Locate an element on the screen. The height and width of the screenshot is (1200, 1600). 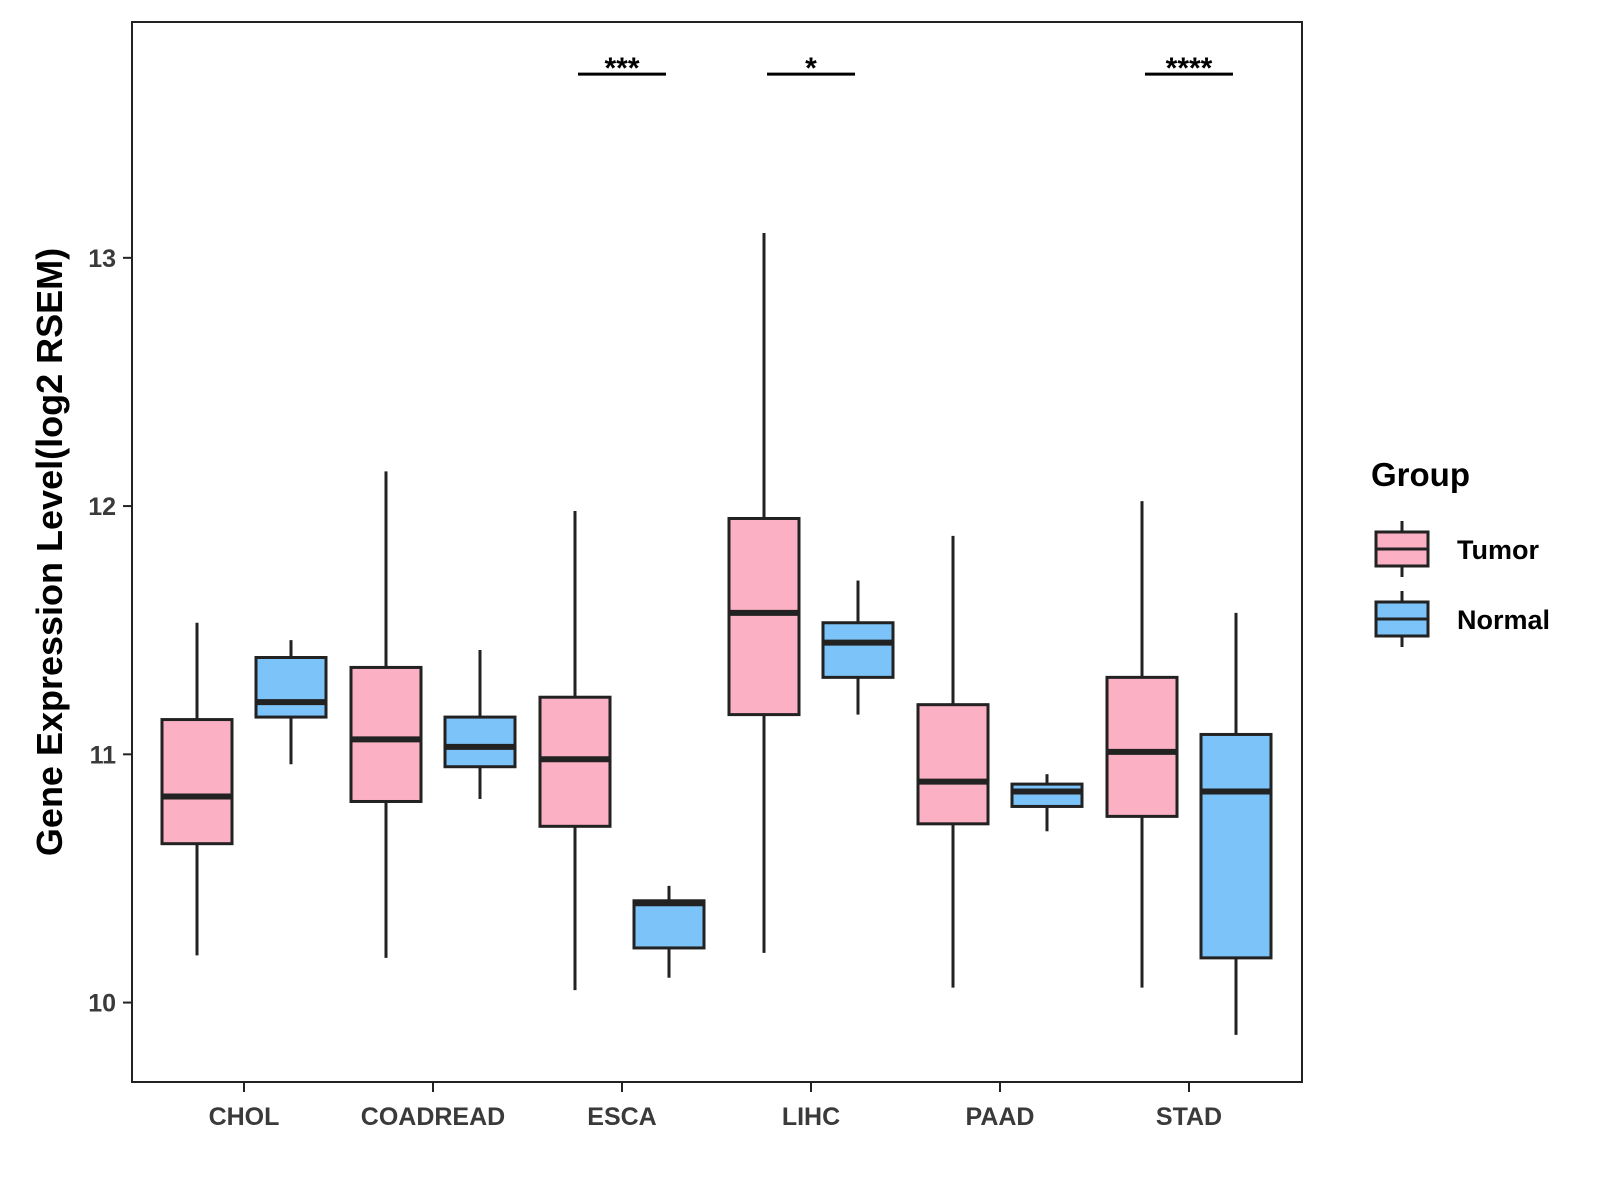
y-axis: 10 11 12 13 is located at coordinates (110, 631).